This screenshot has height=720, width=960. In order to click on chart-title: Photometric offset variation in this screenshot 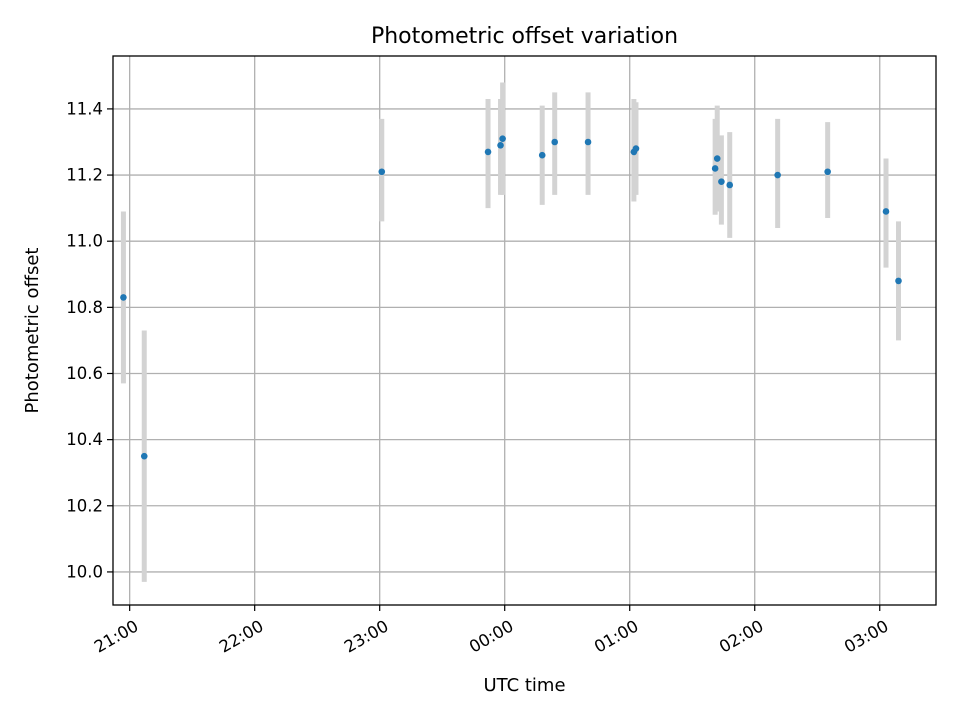, I will do `click(524, 36)`.